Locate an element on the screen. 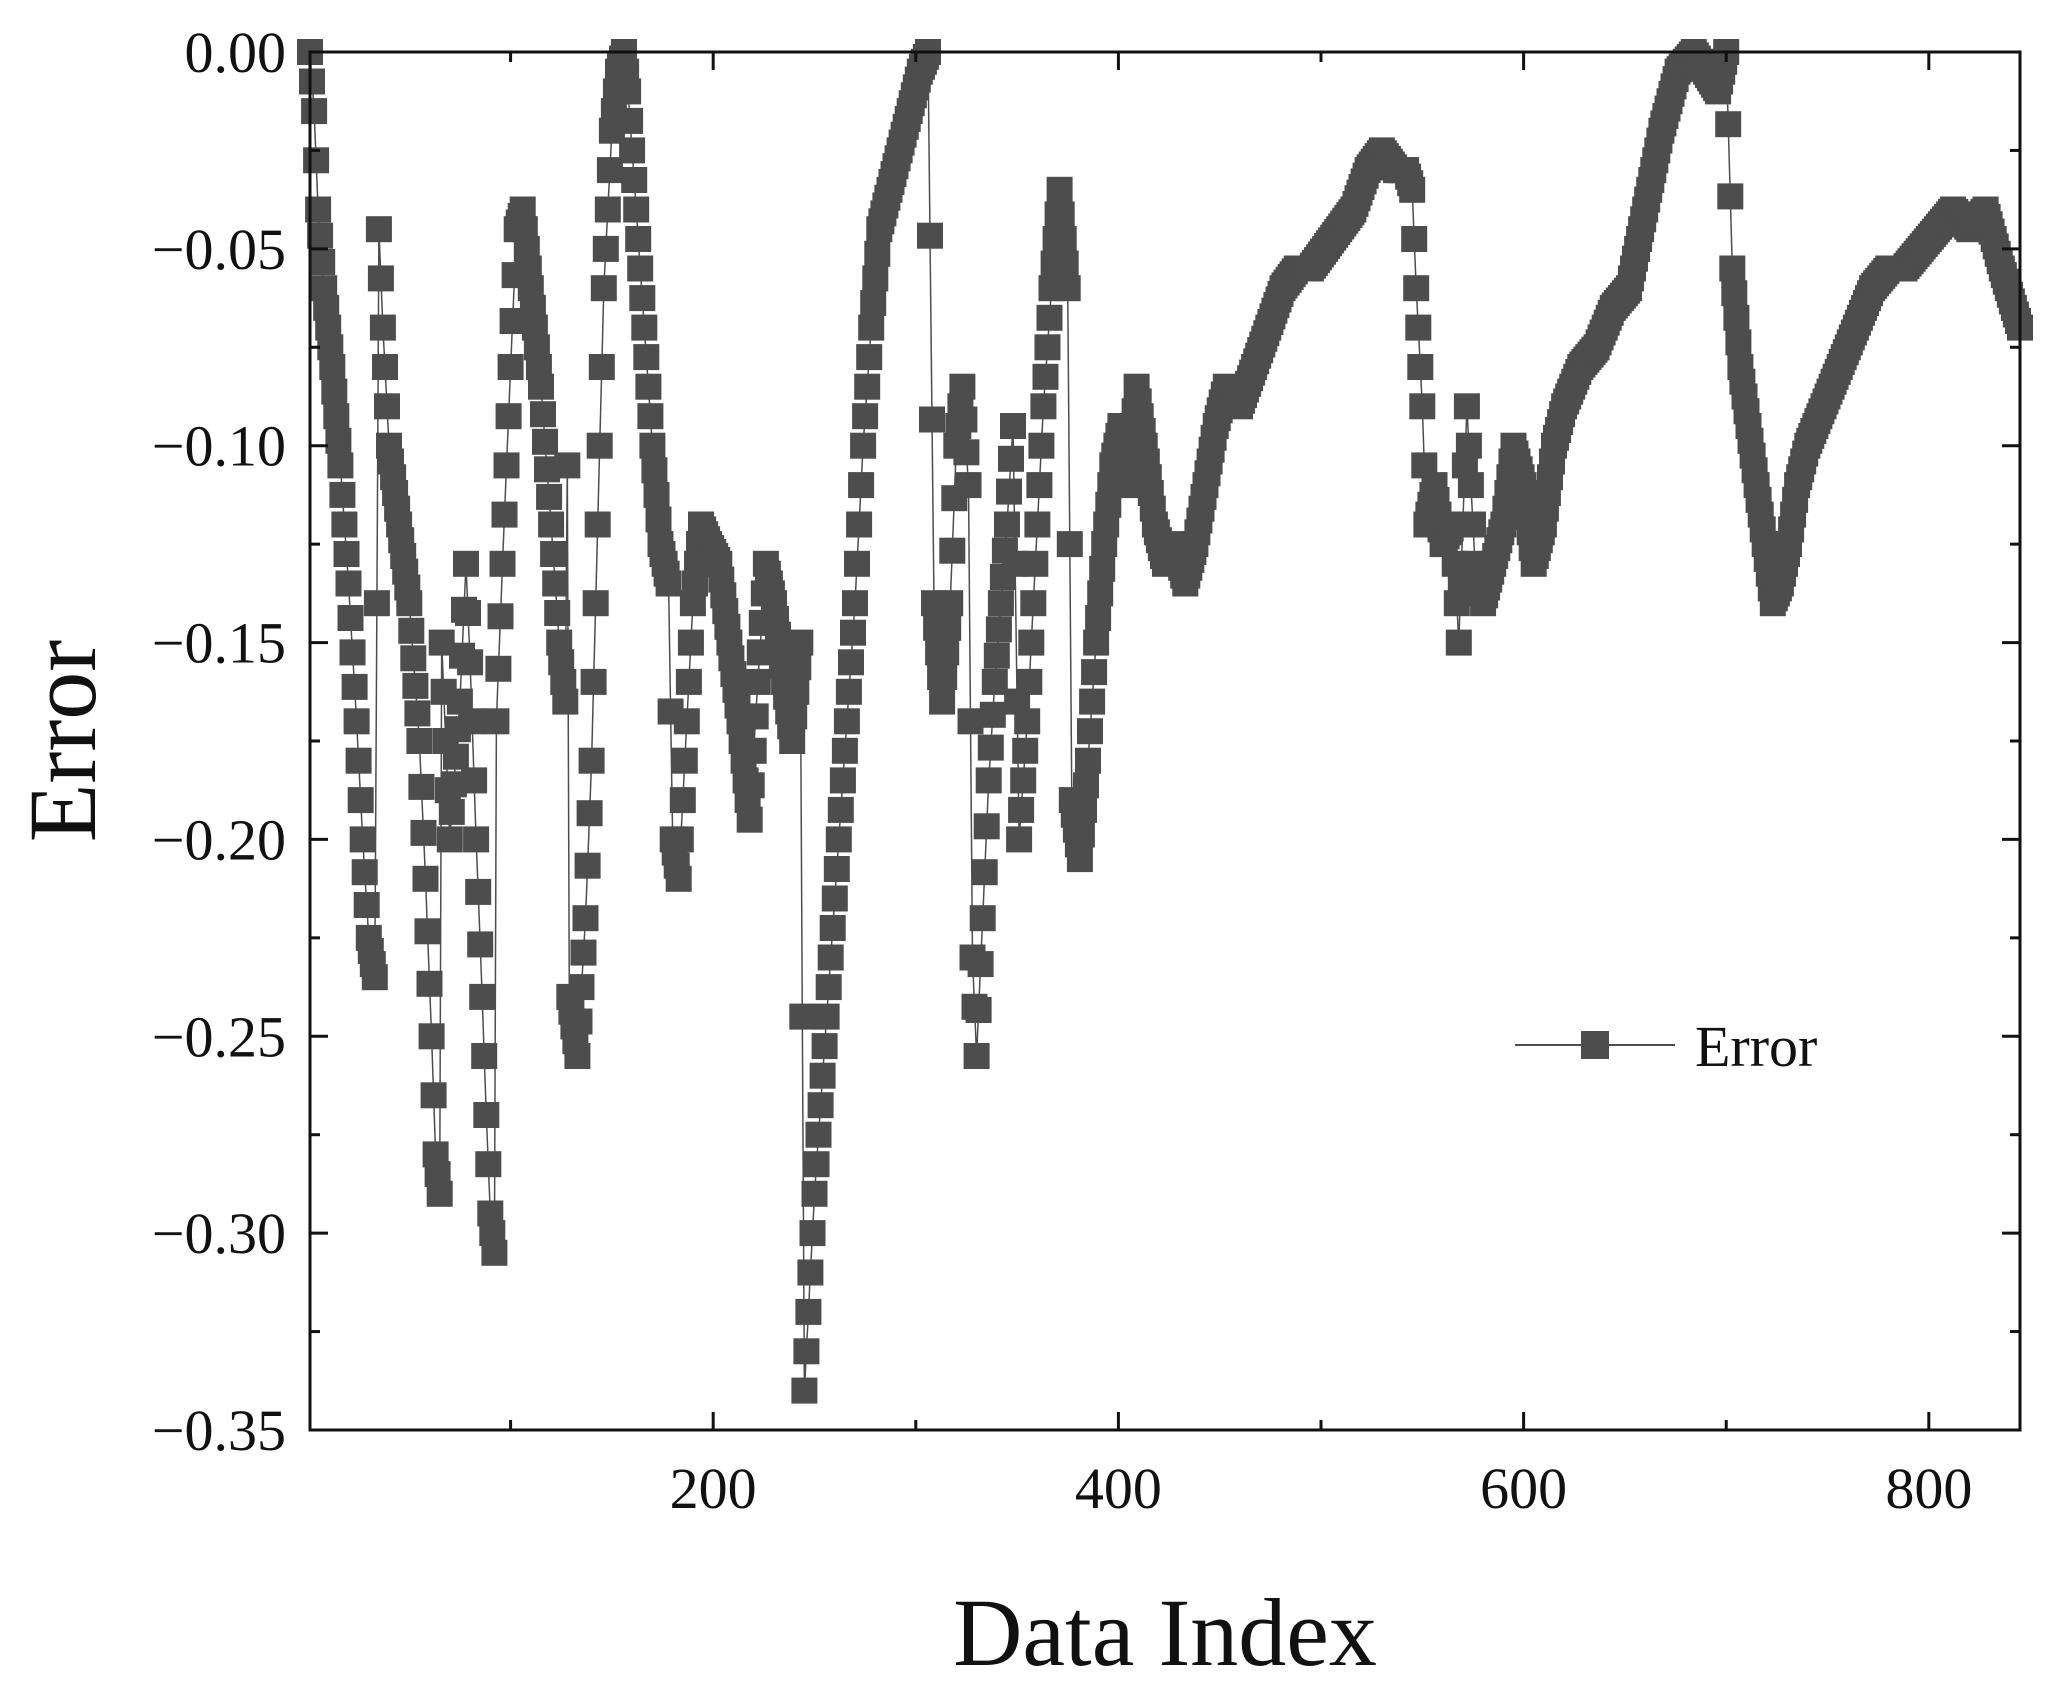 The height and width of the screenshot is (1701, 2049). legend-label: Error is located at coordinates (1756, 1046).